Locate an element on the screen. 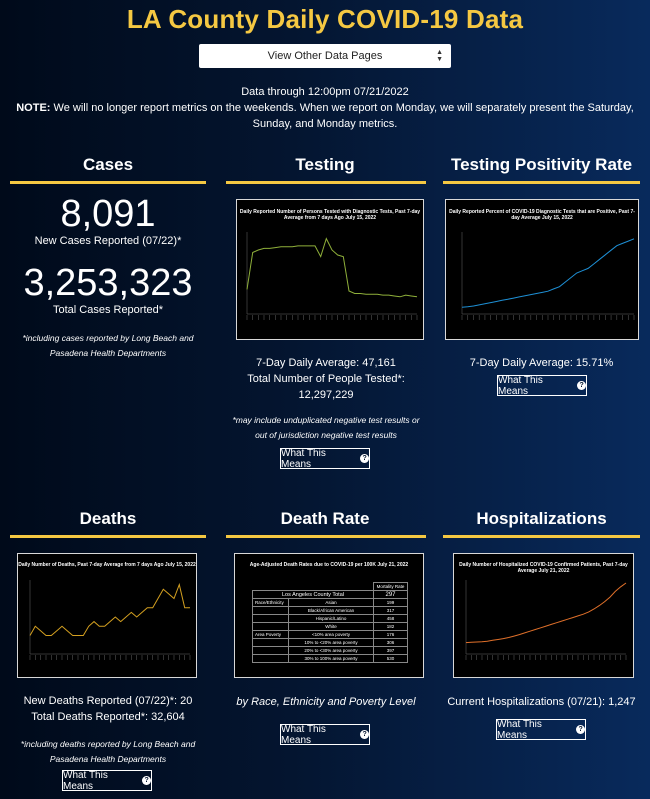 Image resolution: width=650 pixels, height=799 pixels. total-cases-value: 3,253,323 is located at coordinates (108, 283).